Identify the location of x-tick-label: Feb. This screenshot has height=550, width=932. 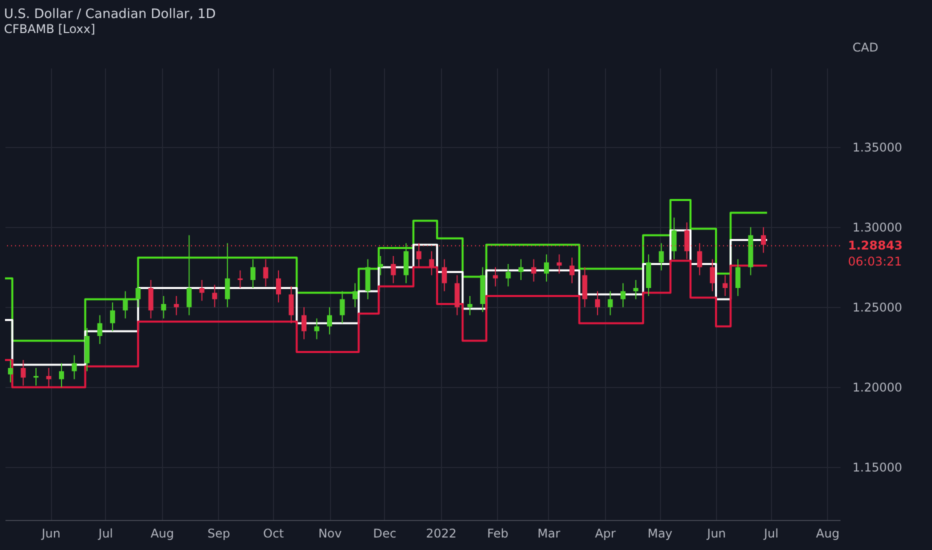
(497, 533).